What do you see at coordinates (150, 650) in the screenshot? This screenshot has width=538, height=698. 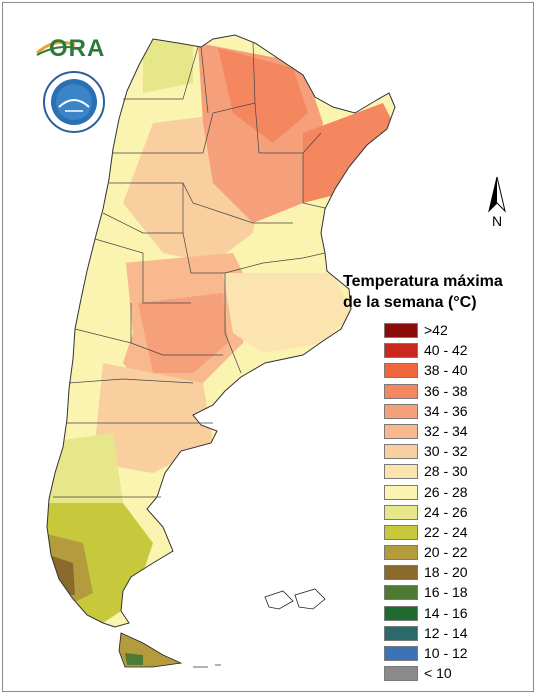 I see `tierra-del-fuego` at bounding box center [150, 650].